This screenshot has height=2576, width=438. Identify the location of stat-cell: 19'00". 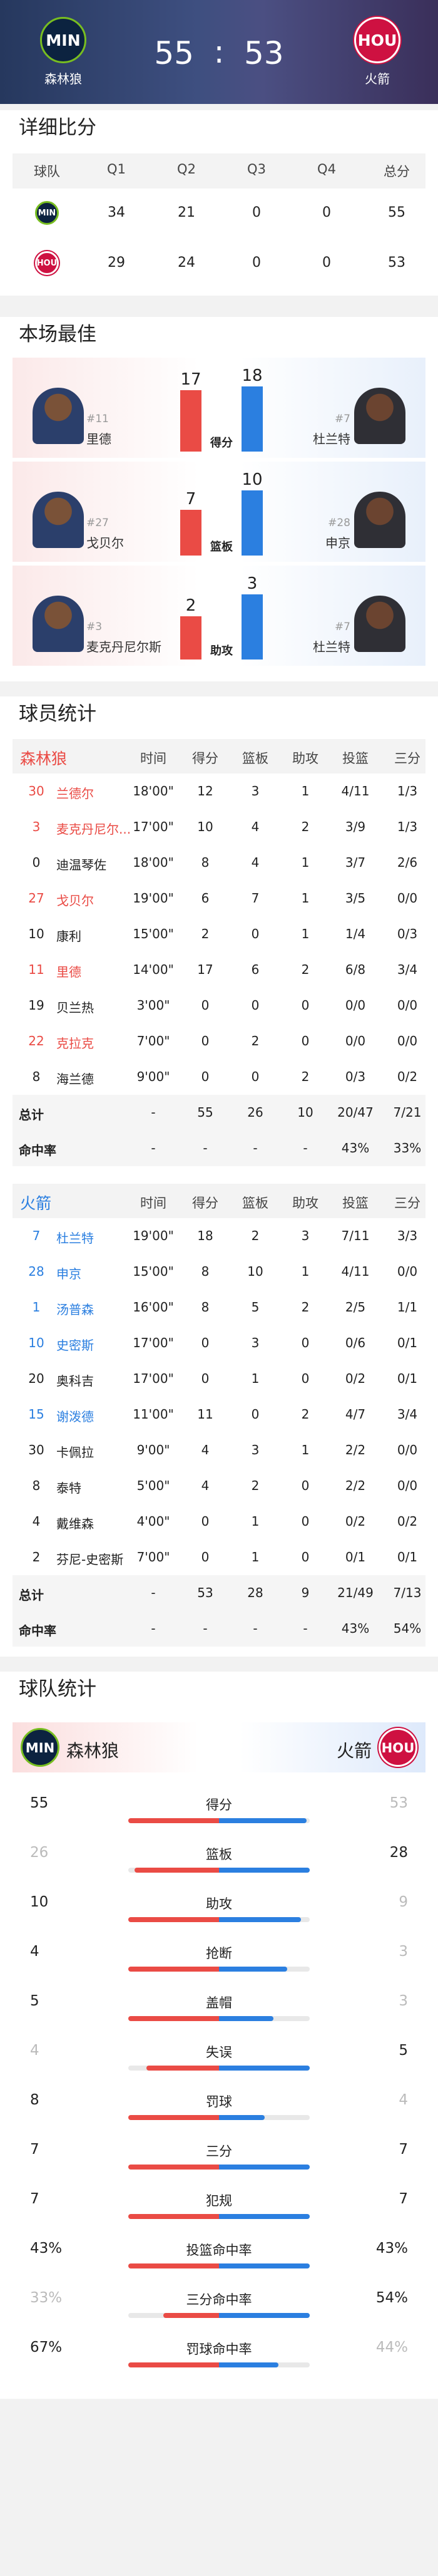
(153, 1235).